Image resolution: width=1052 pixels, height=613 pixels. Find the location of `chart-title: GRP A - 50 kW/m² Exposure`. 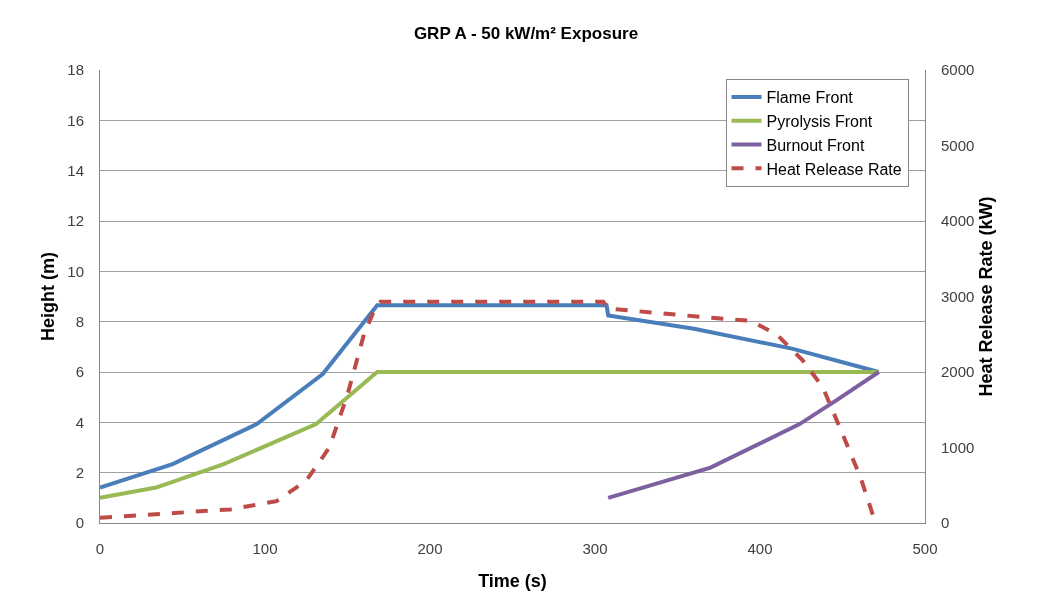

chart-title: GRP A - 50 kW/m² Exposure is located at coordinates (526, 34).